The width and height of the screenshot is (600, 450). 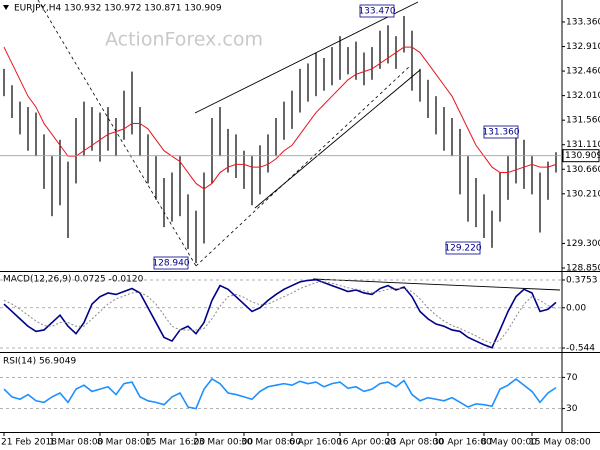 I want to click on y-tick-label: 130.660, so click(x=583, y=170).